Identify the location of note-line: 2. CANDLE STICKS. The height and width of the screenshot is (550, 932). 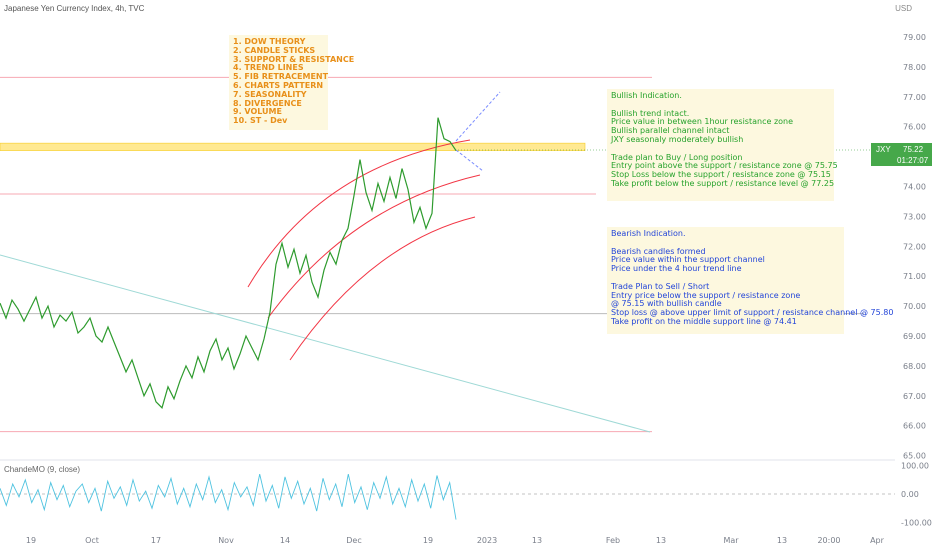
(274, 50).